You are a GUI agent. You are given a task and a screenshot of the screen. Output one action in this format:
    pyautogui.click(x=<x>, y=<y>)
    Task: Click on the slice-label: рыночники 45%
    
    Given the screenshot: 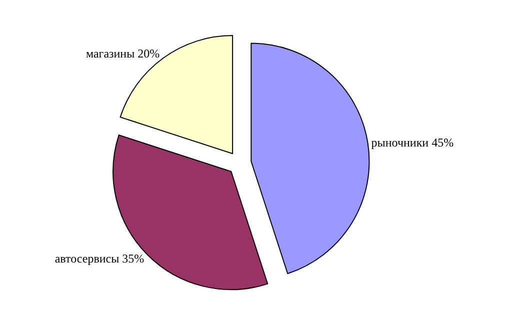 What is the action you would take?
    pyautogui.click(x=412, y=143)
    